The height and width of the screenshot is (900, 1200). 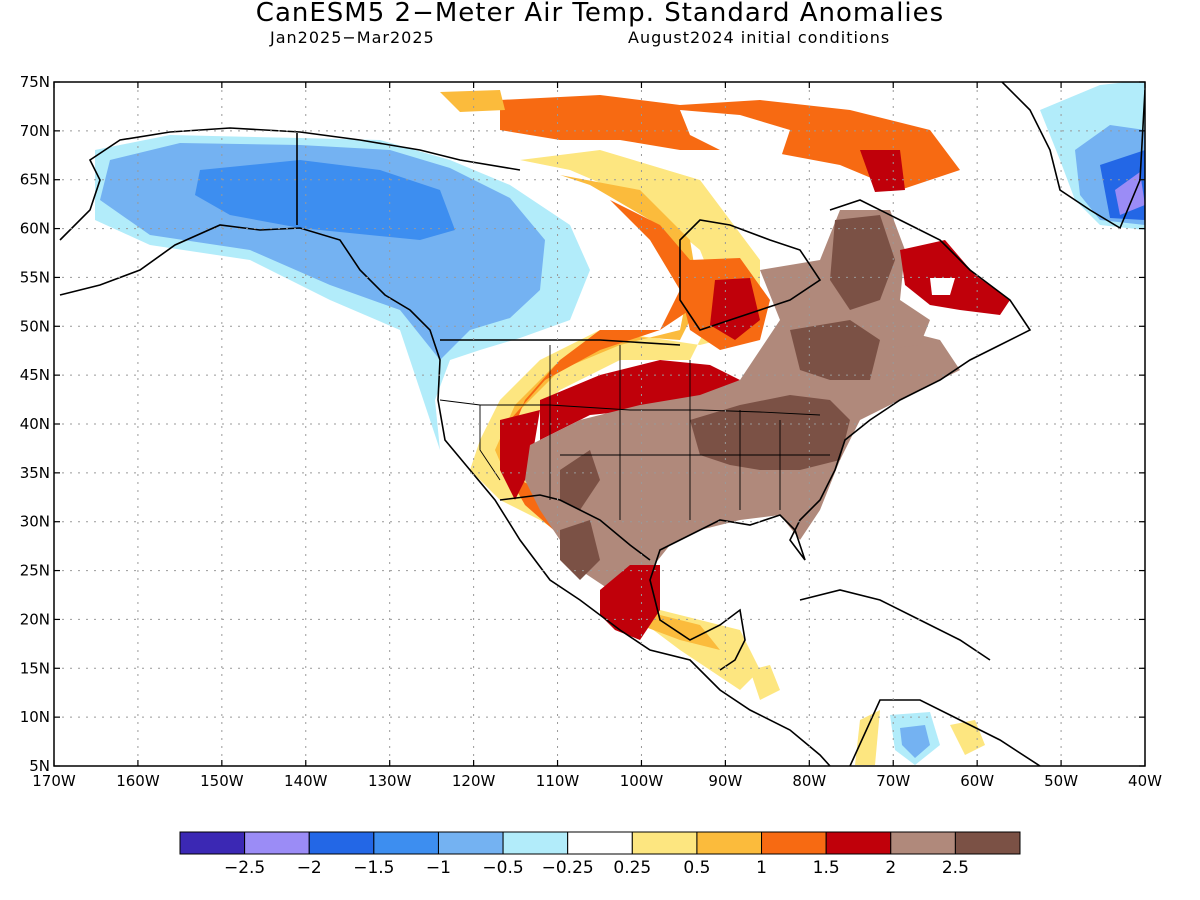 What do you see at coordinates (642, 781) in the screenshot?
I see `lon-label: 100W` at bounding box center [642, 781].